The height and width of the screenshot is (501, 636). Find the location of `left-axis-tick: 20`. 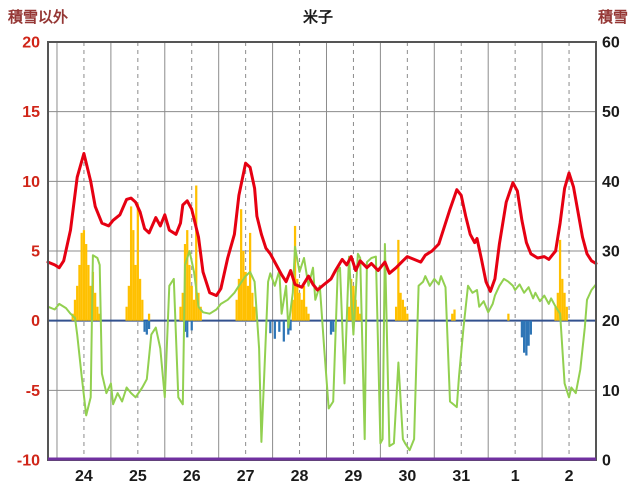

left-axis-tick: 20 is located at coordinates (31, 43).